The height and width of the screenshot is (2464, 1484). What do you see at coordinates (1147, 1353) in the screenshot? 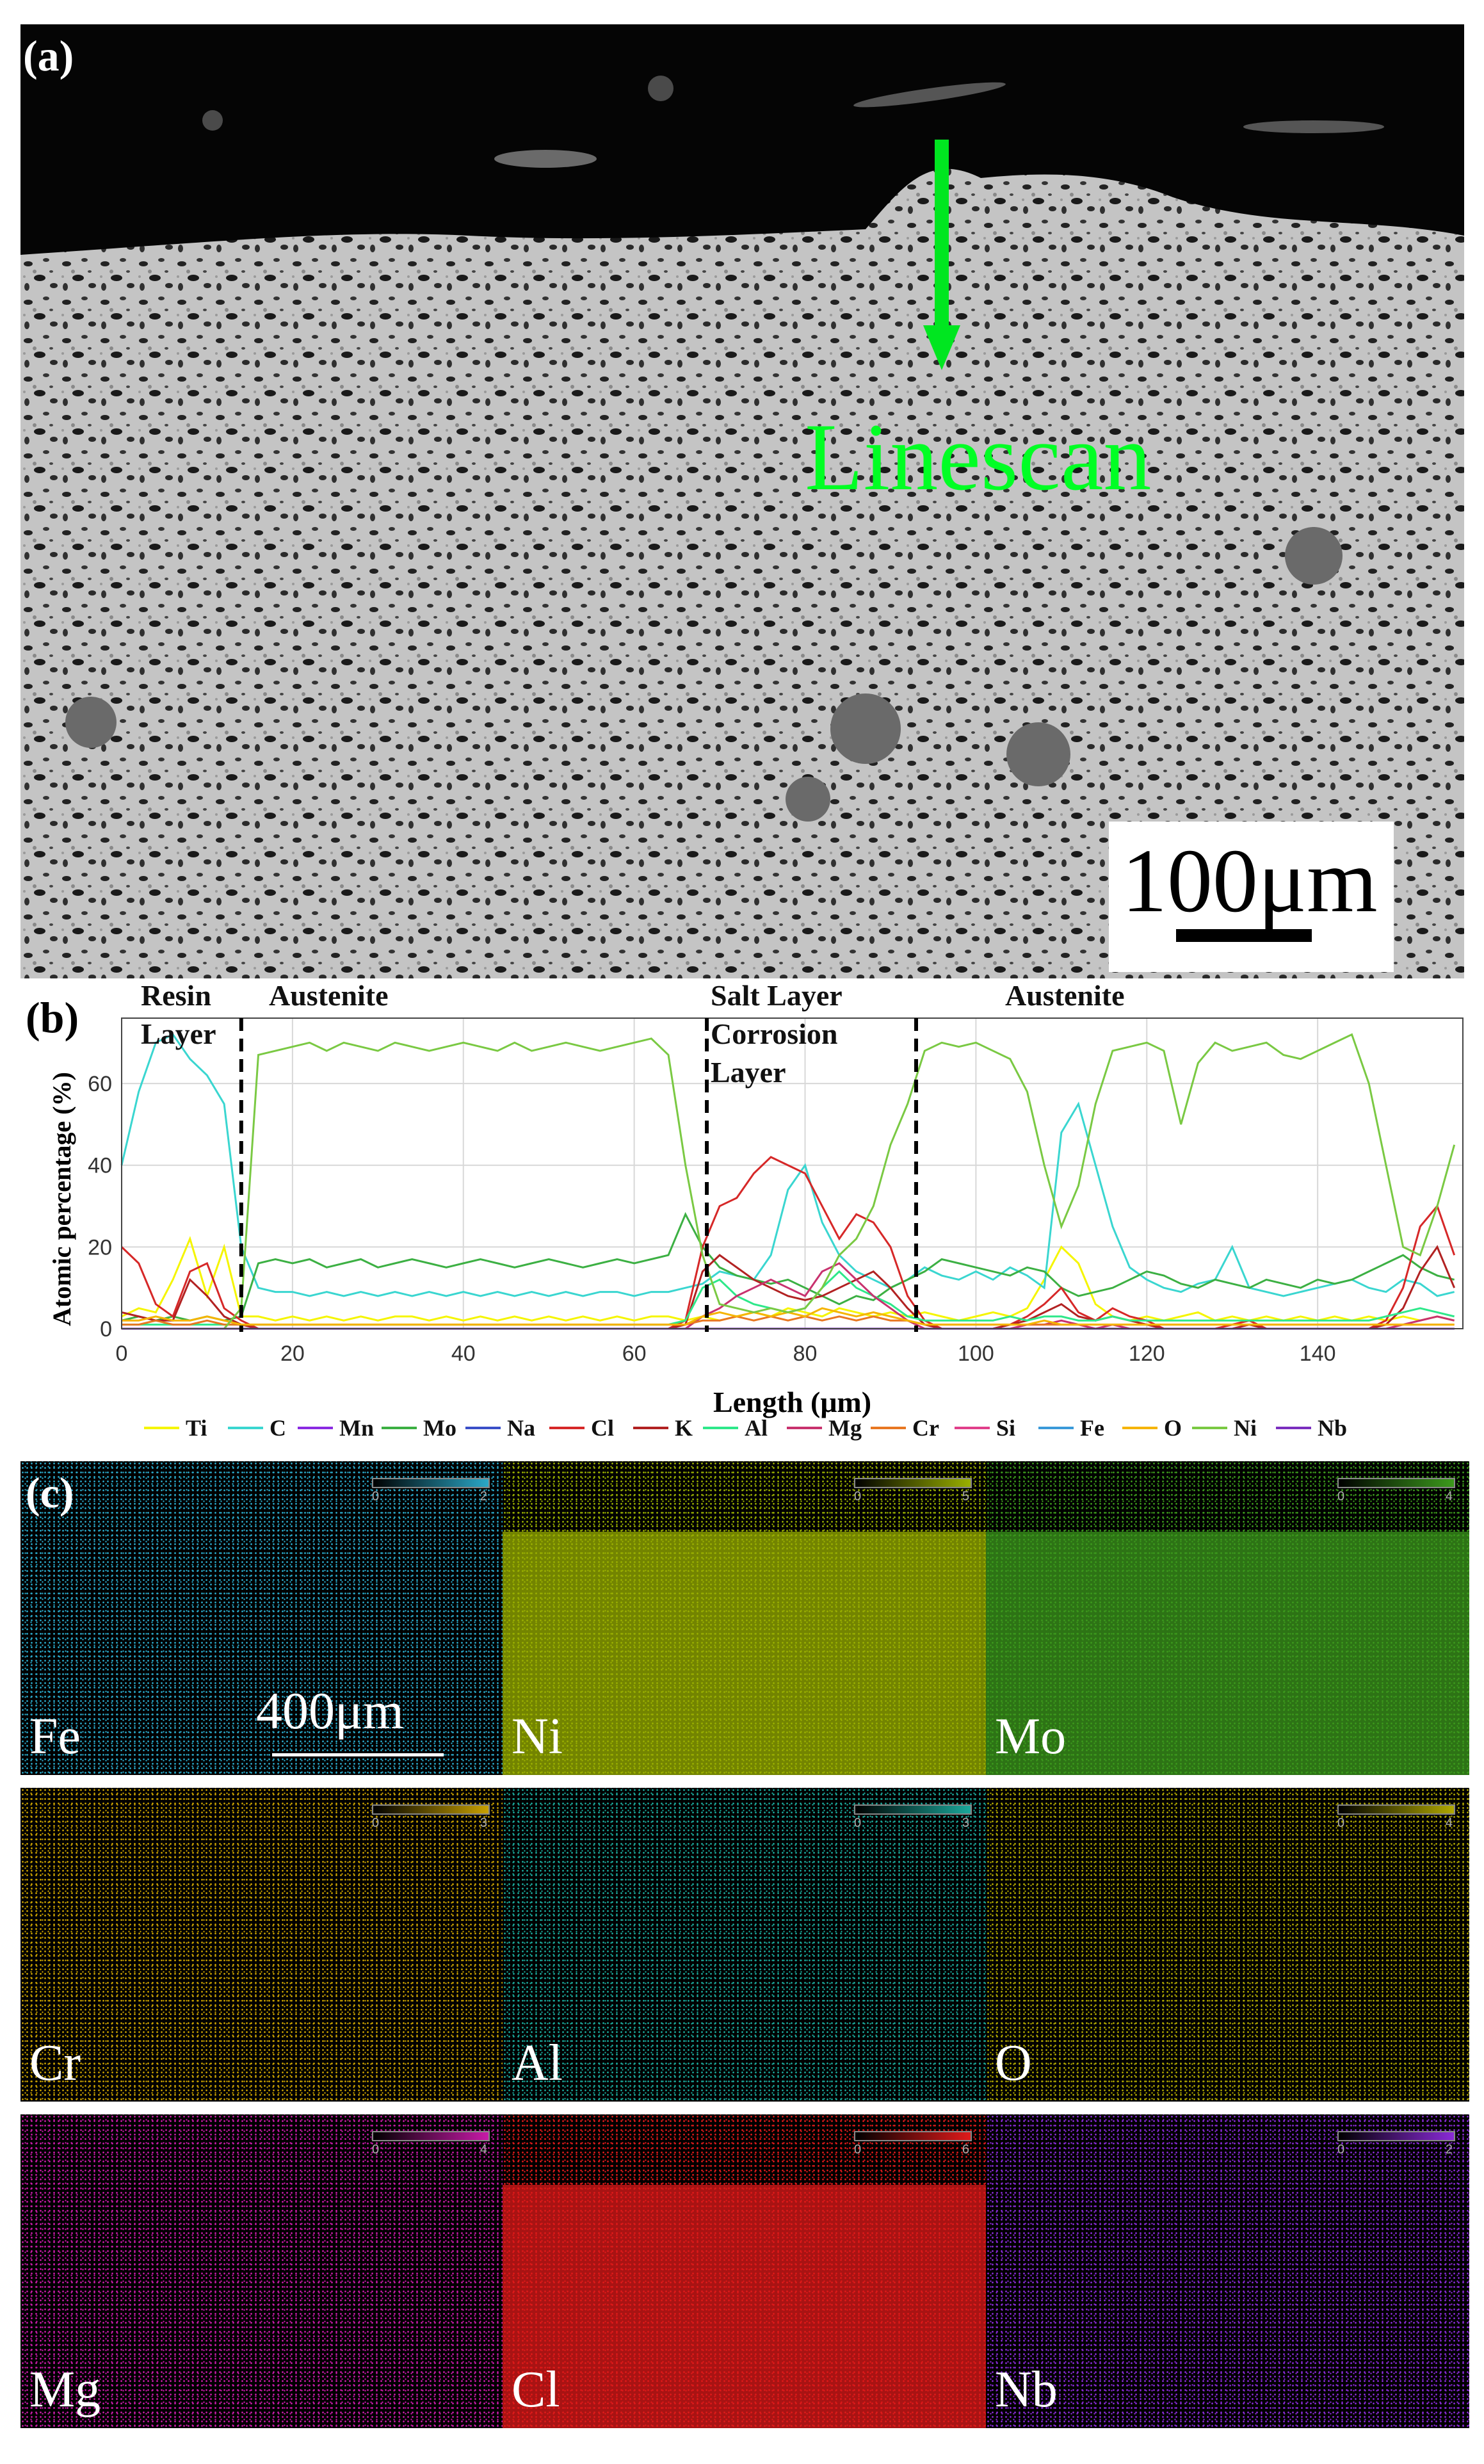
I see `x-tick-label: 120` at bounding box center [1147, 1353].